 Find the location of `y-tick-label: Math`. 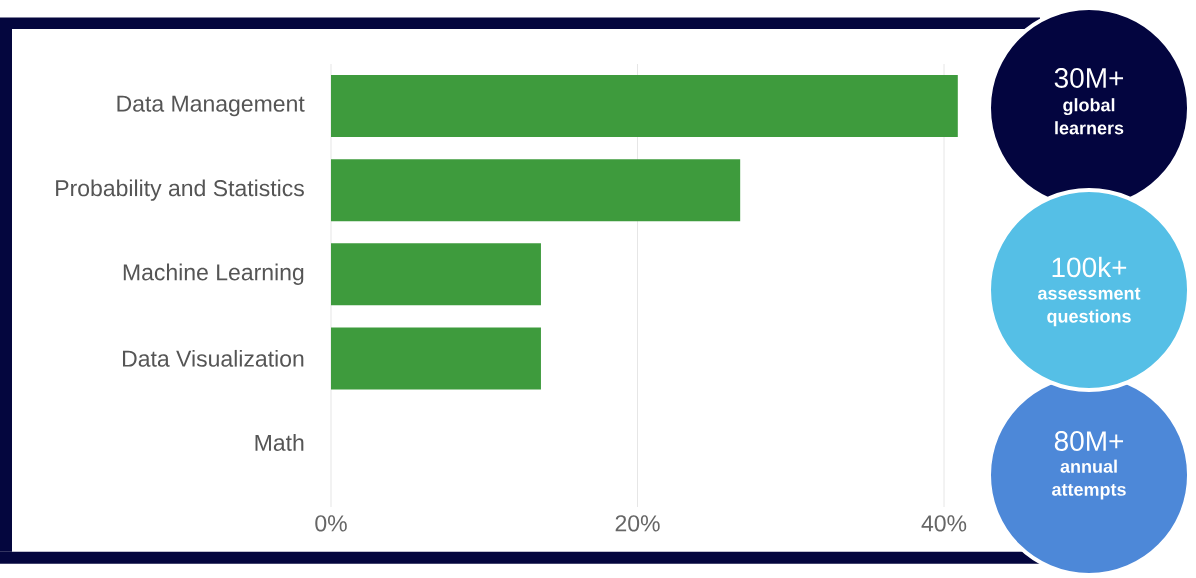

y-tick-label: Math is located at coordinates (279, 442).